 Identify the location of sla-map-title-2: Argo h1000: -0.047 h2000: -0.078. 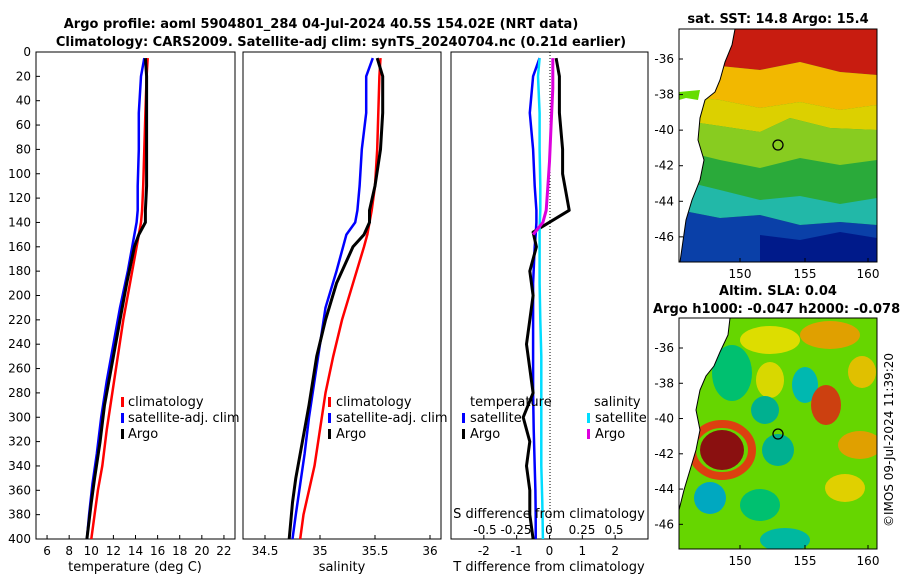
(776, 309).